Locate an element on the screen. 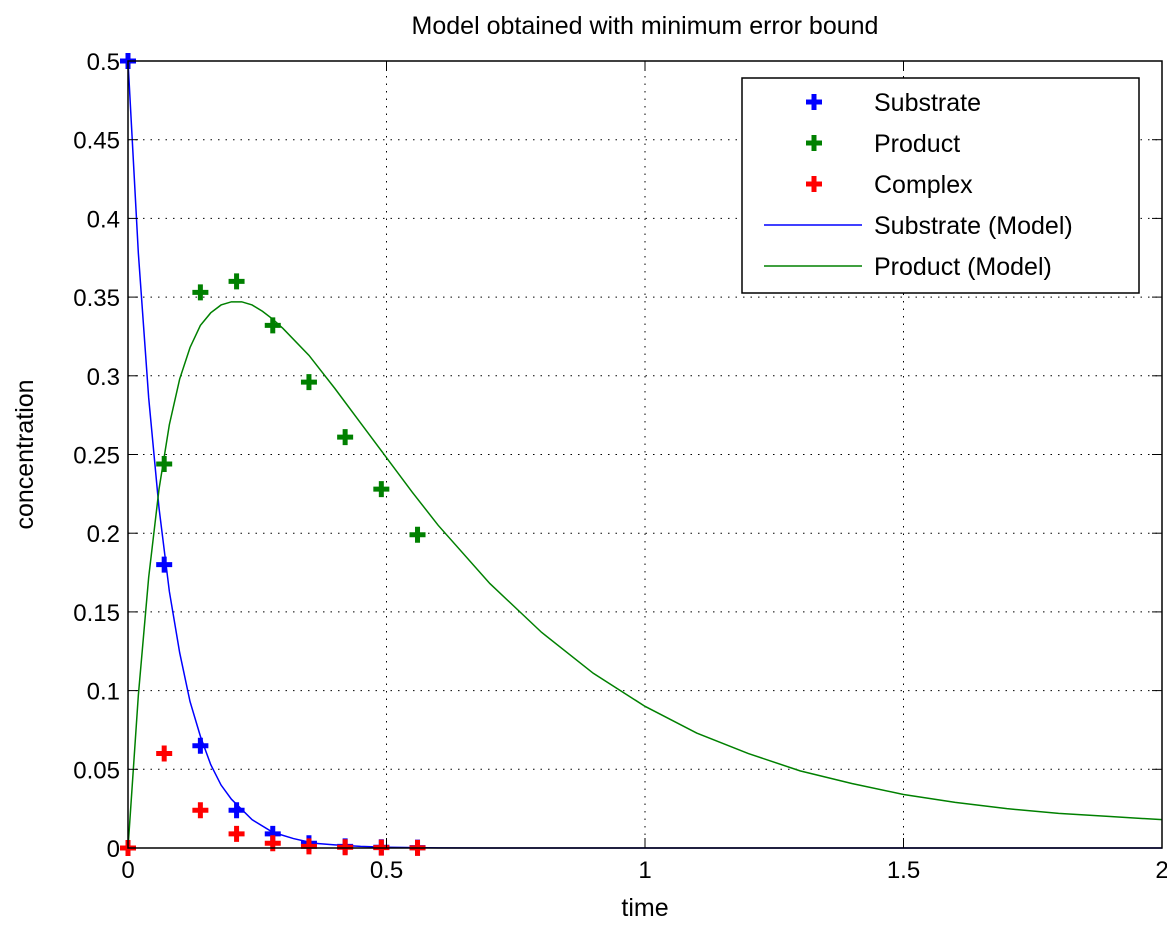  y-tick-label: 0.5 is located at coordinates (103, 62).